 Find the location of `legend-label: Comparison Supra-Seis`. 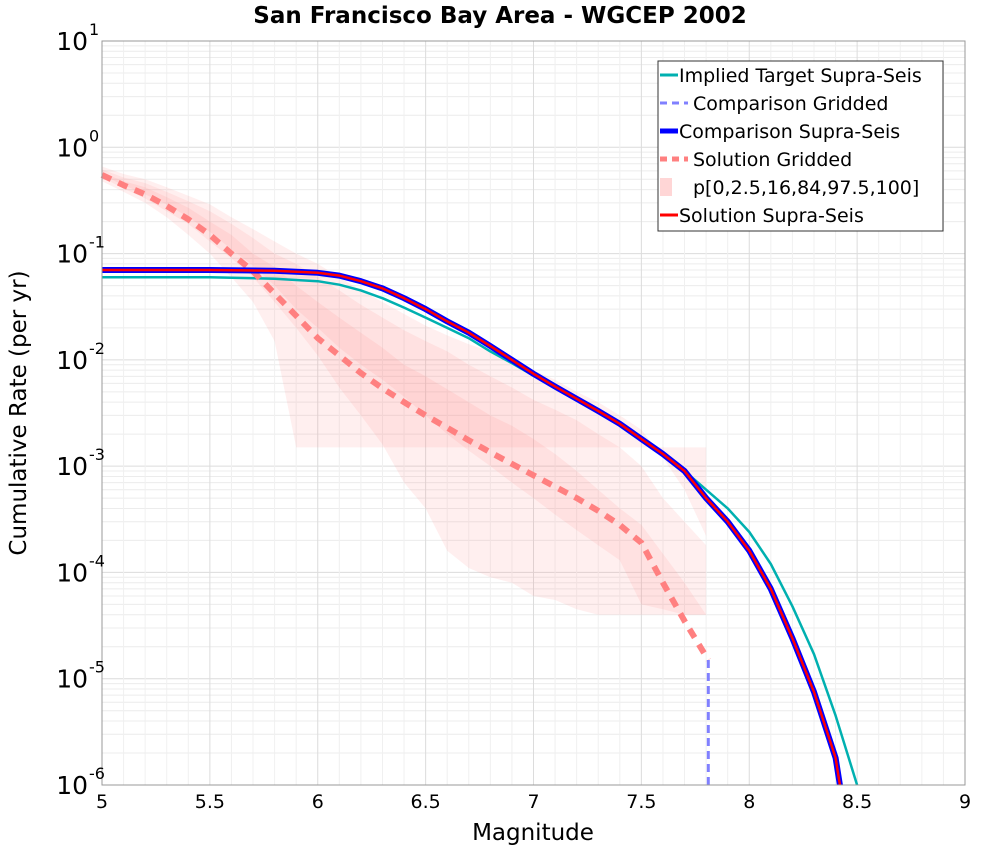

legend-label: Comparison Supra-Seis is located at coordinates (789, 132).